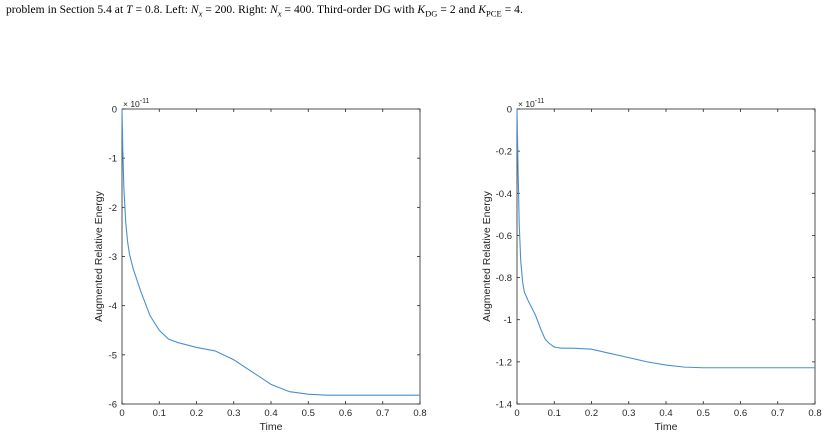  What do you see at coordinates (308, 413) in the screenshot?
I see `left-xtick-label: 0.5` at bounding box center [308, 413].